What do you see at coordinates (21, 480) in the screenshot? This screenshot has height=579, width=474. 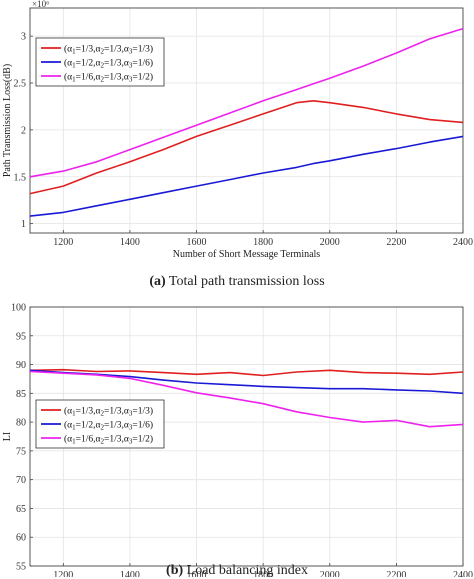 I see `y-tick-label: 70` at bounding box center [21, 480].